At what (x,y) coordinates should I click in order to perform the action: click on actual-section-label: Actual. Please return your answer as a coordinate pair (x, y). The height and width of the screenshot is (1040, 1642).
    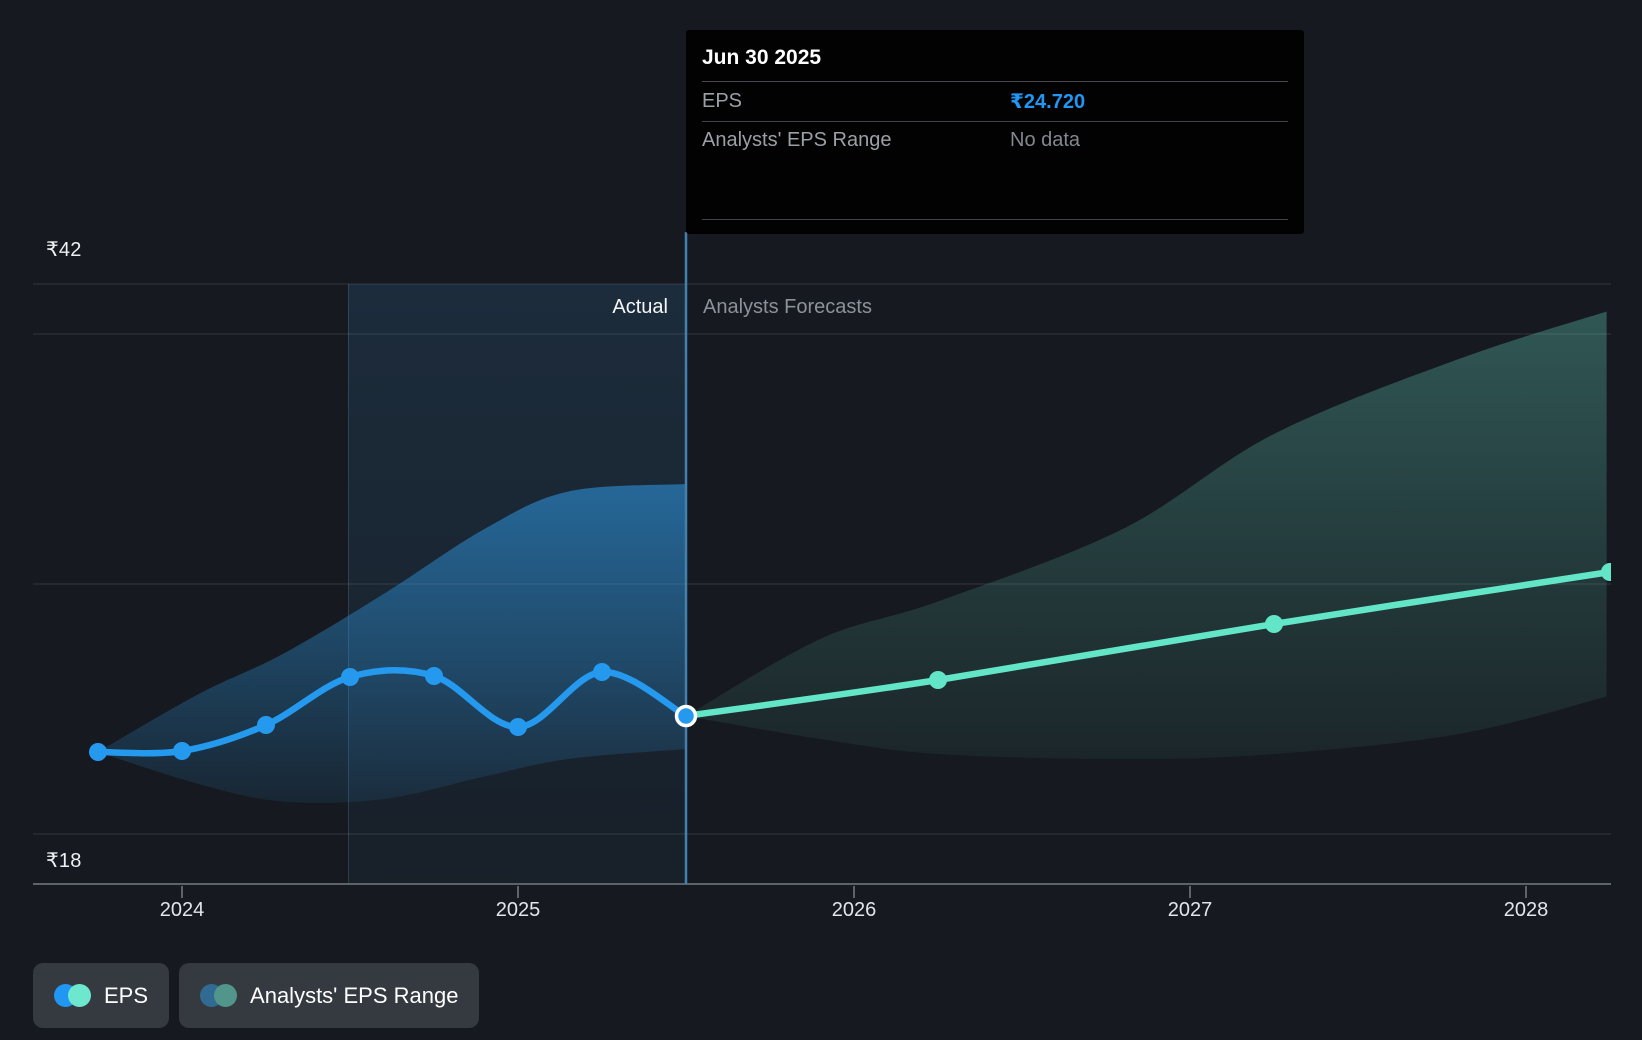
    Looking at the image, I should click on (640, 307).